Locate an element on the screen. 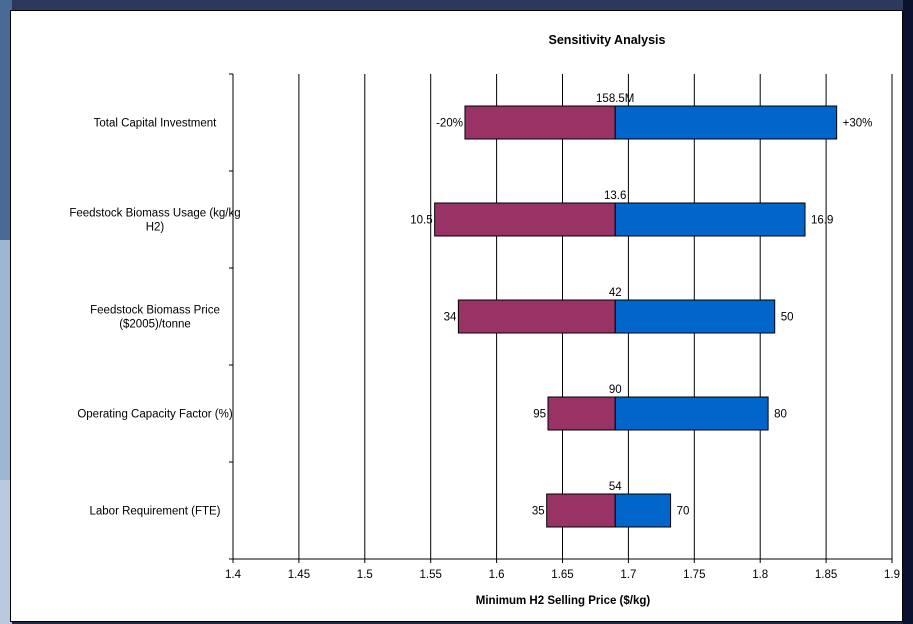  category-label: ($2005)/tonne is located at coordinates (155, 325).